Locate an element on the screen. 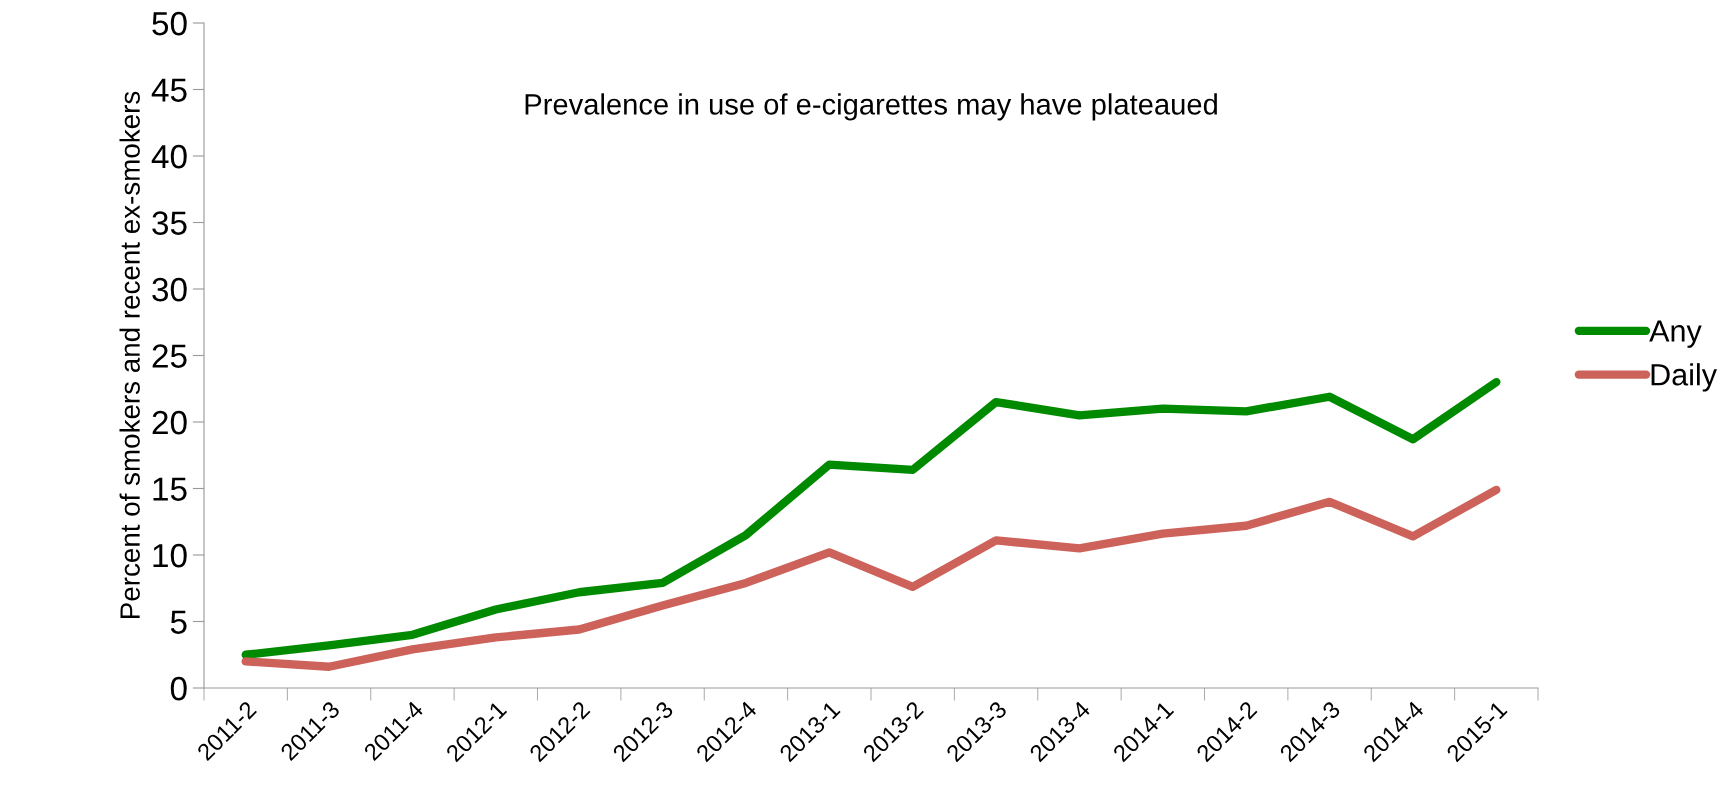 Image resolution: width=1734 pixels, height=811 pixels. y-tick-label: 0 is located at coordinates (178, 688).